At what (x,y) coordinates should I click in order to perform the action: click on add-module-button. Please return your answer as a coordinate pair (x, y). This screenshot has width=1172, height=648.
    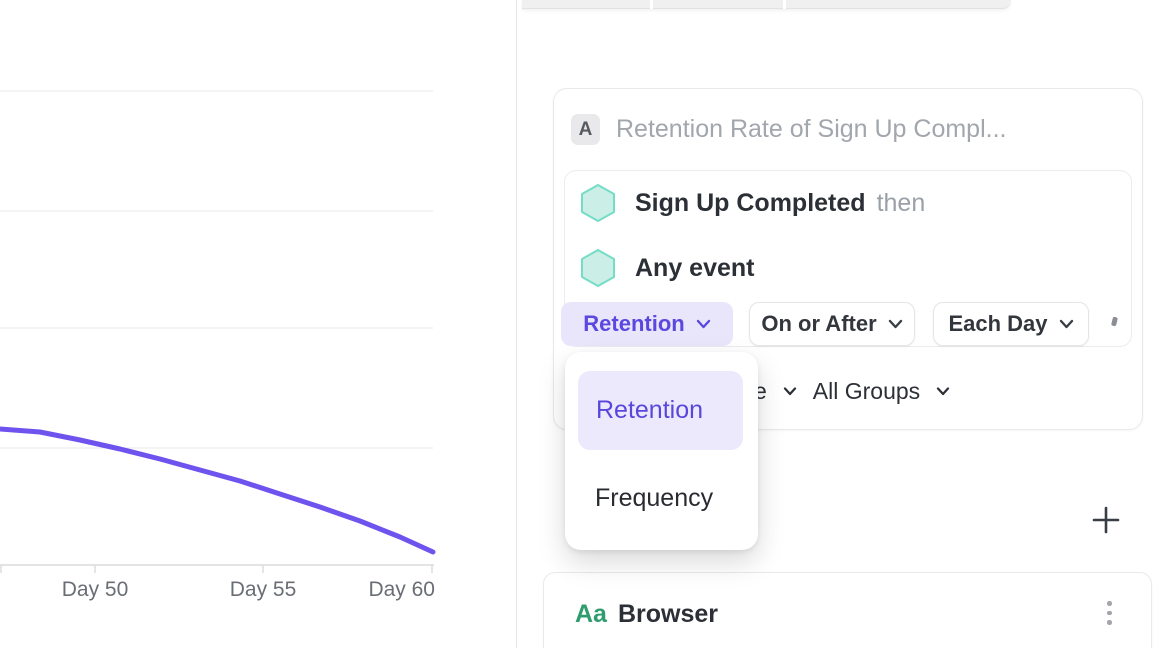
    Looking at the image, I should click on (1106, 520).